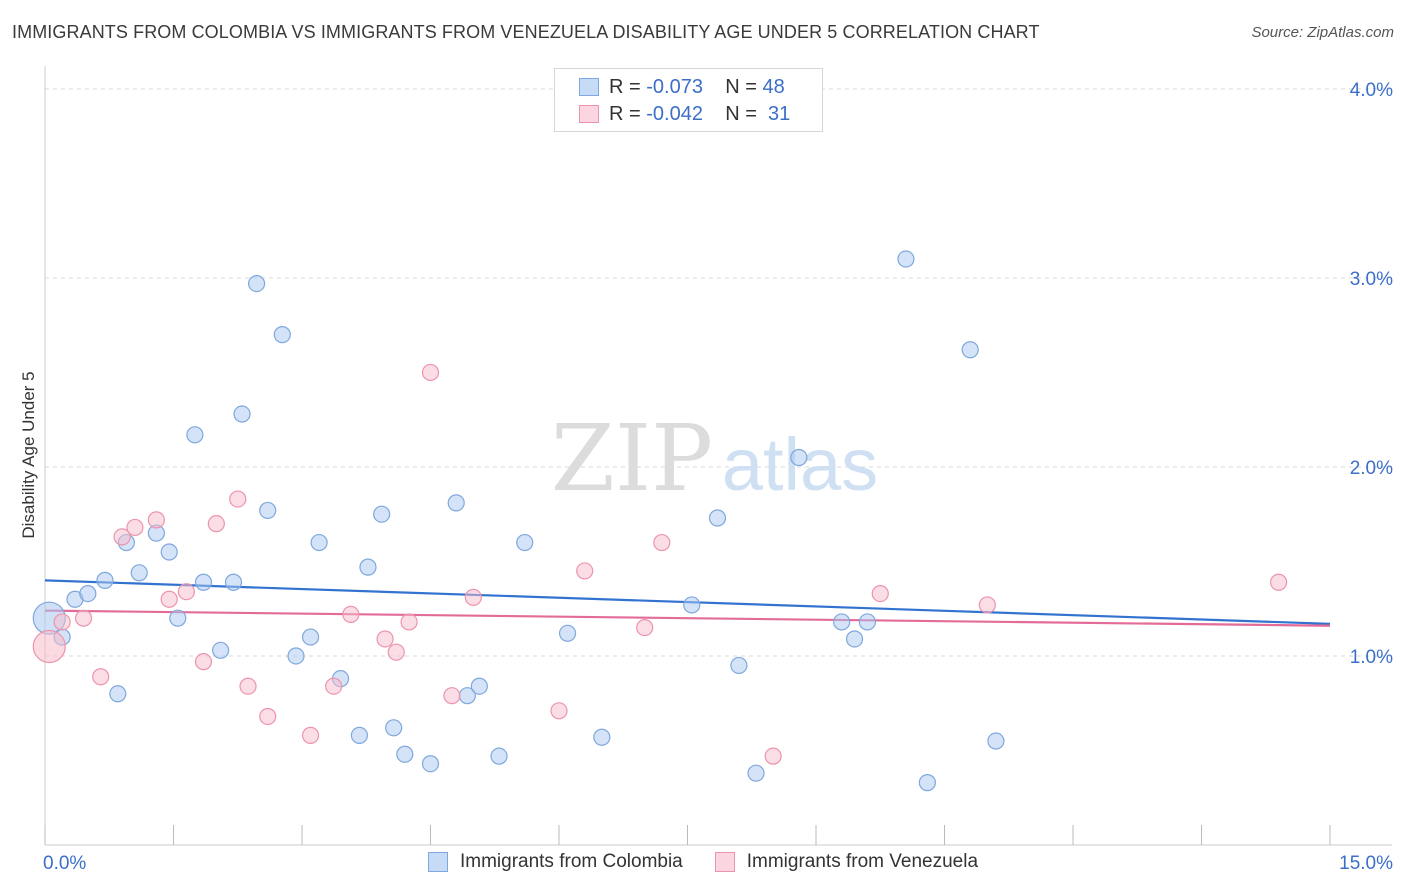 The height and width of the screenshot is (892, 1406). Describe the element at coordinates (589, 114) in the screenshot. I see `legend-swatch-venezuela` at that location.